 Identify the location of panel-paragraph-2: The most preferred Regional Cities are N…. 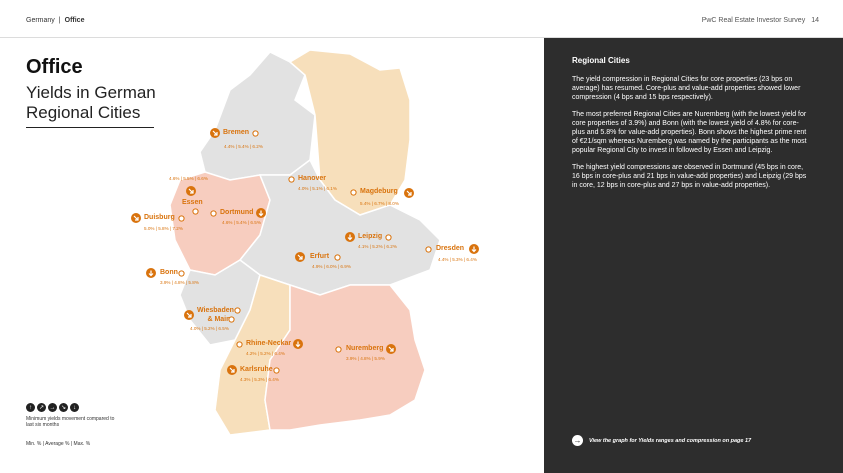
(689, 132).